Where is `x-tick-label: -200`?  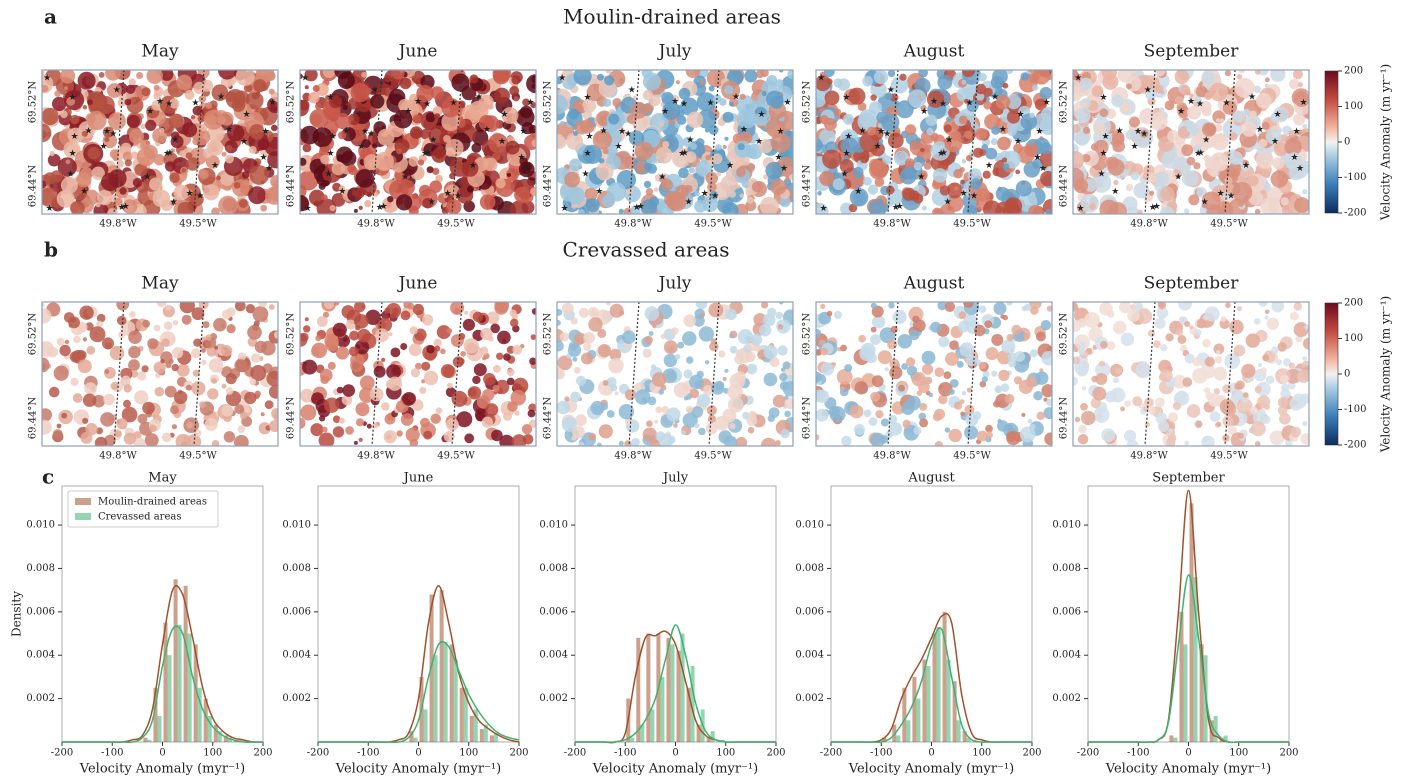 x-tick-label: -200 is located at coordinates (62, 753).